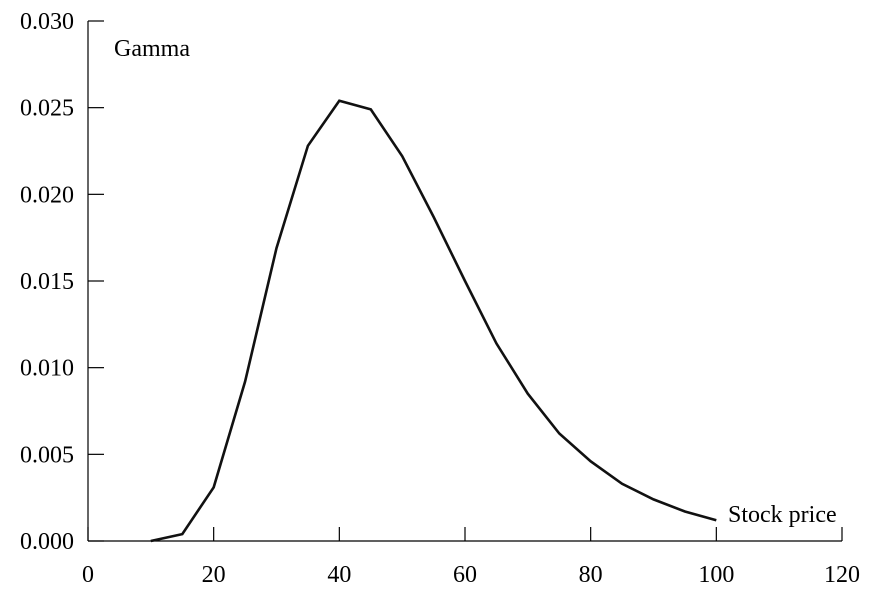 Image resolution: width=870 pixels, height=591 pixels. What do you see at coordinates (152, 49) in the screenshot?
I see `y-axis-title: Gamma` at bounding box center [152, 49].